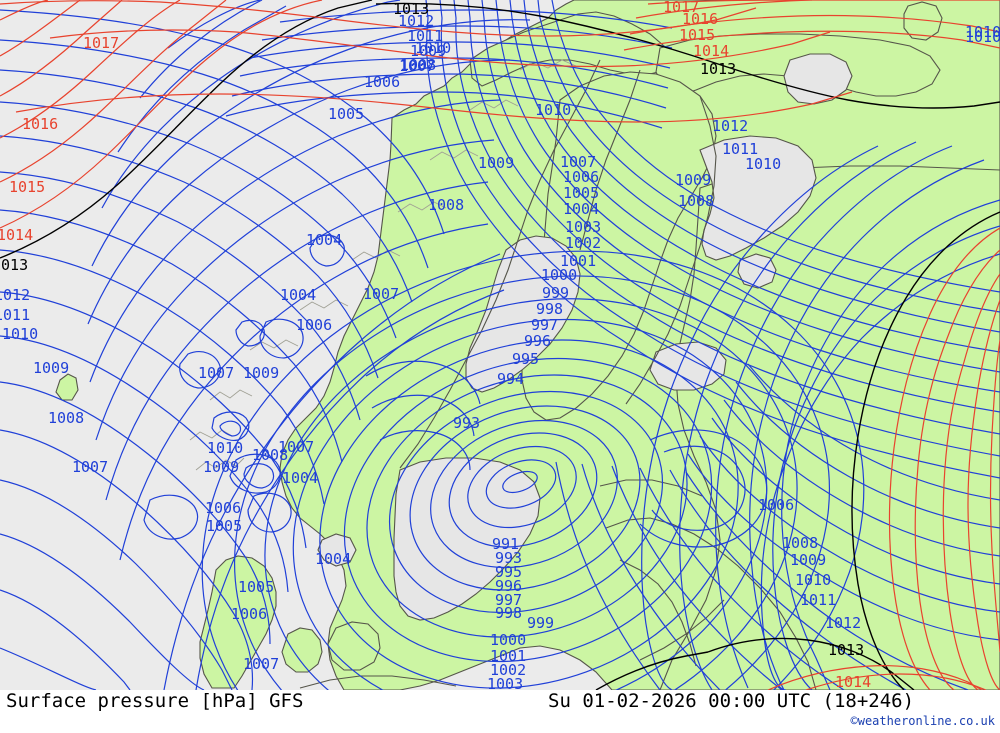  I want to click on footer-title: Surface pressure [hPa] GFS, so click(155, 701).